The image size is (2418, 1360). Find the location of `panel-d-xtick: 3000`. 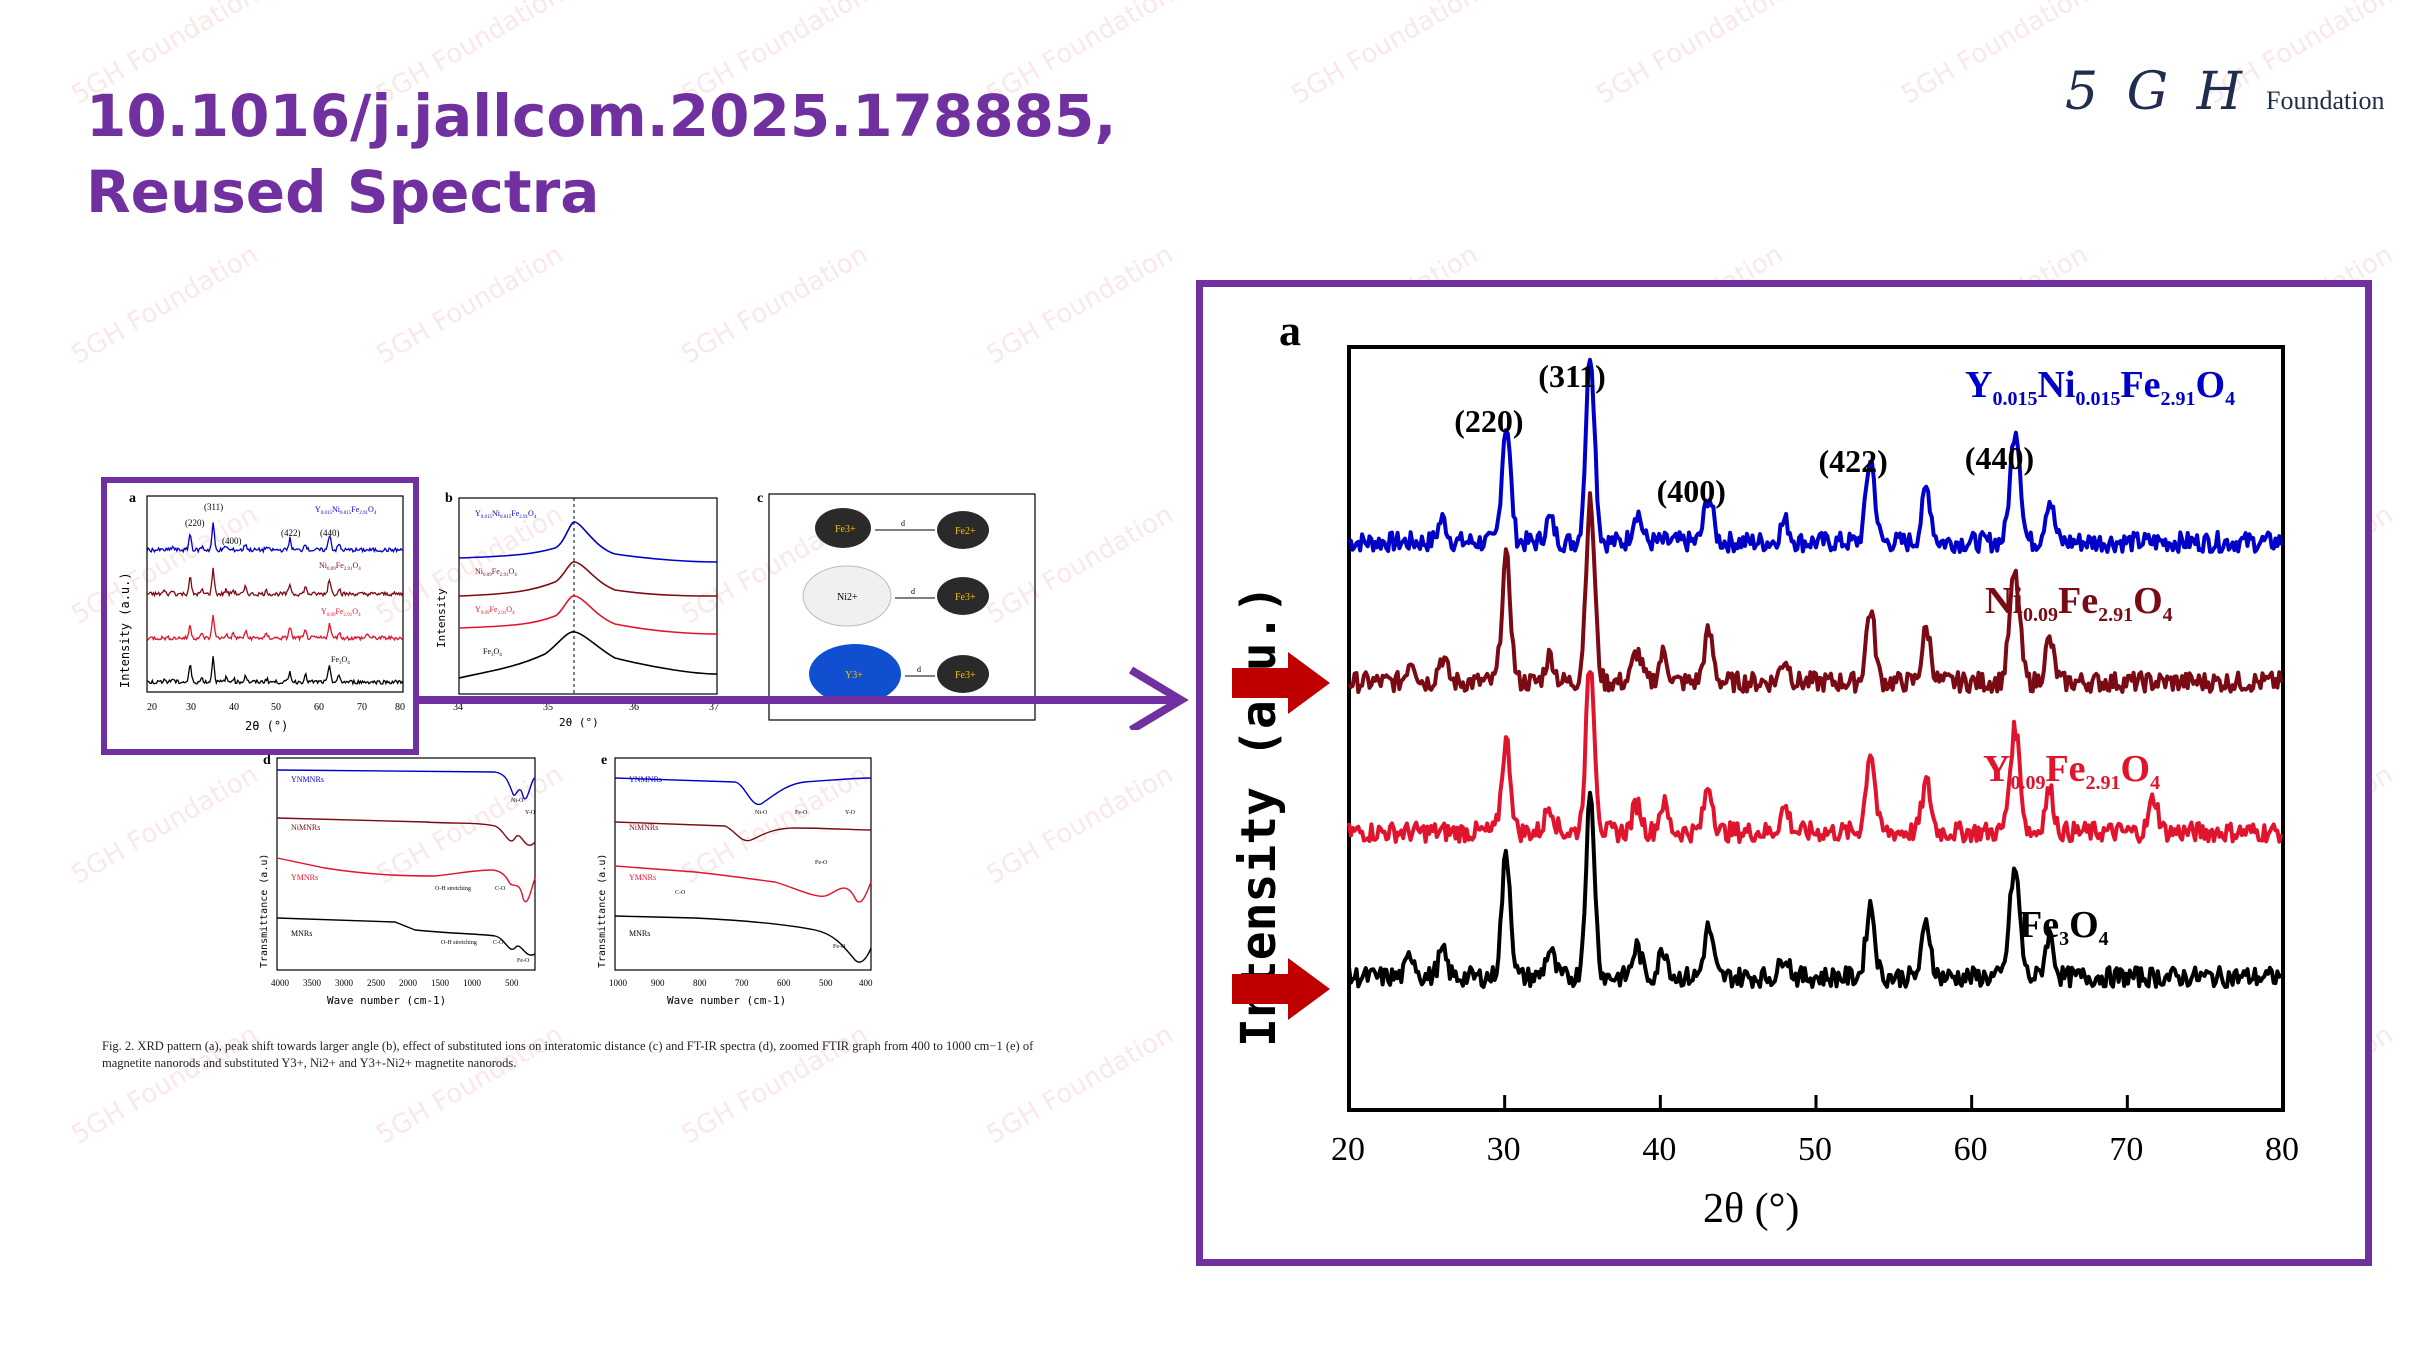

panel-d-xtick: 3000 is located at coordinates (344, 983).